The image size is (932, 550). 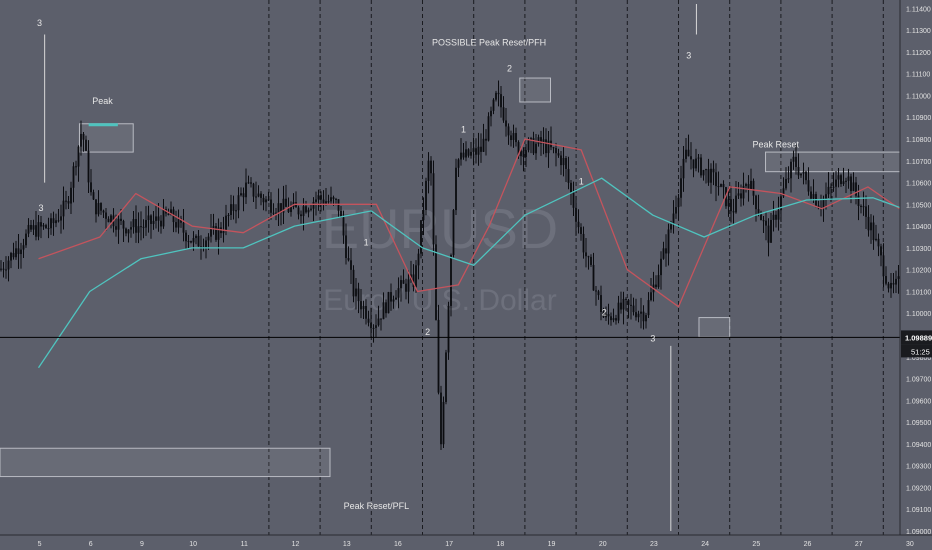 I want to click on time-tick-label: 27, so click(x=859, y=544).